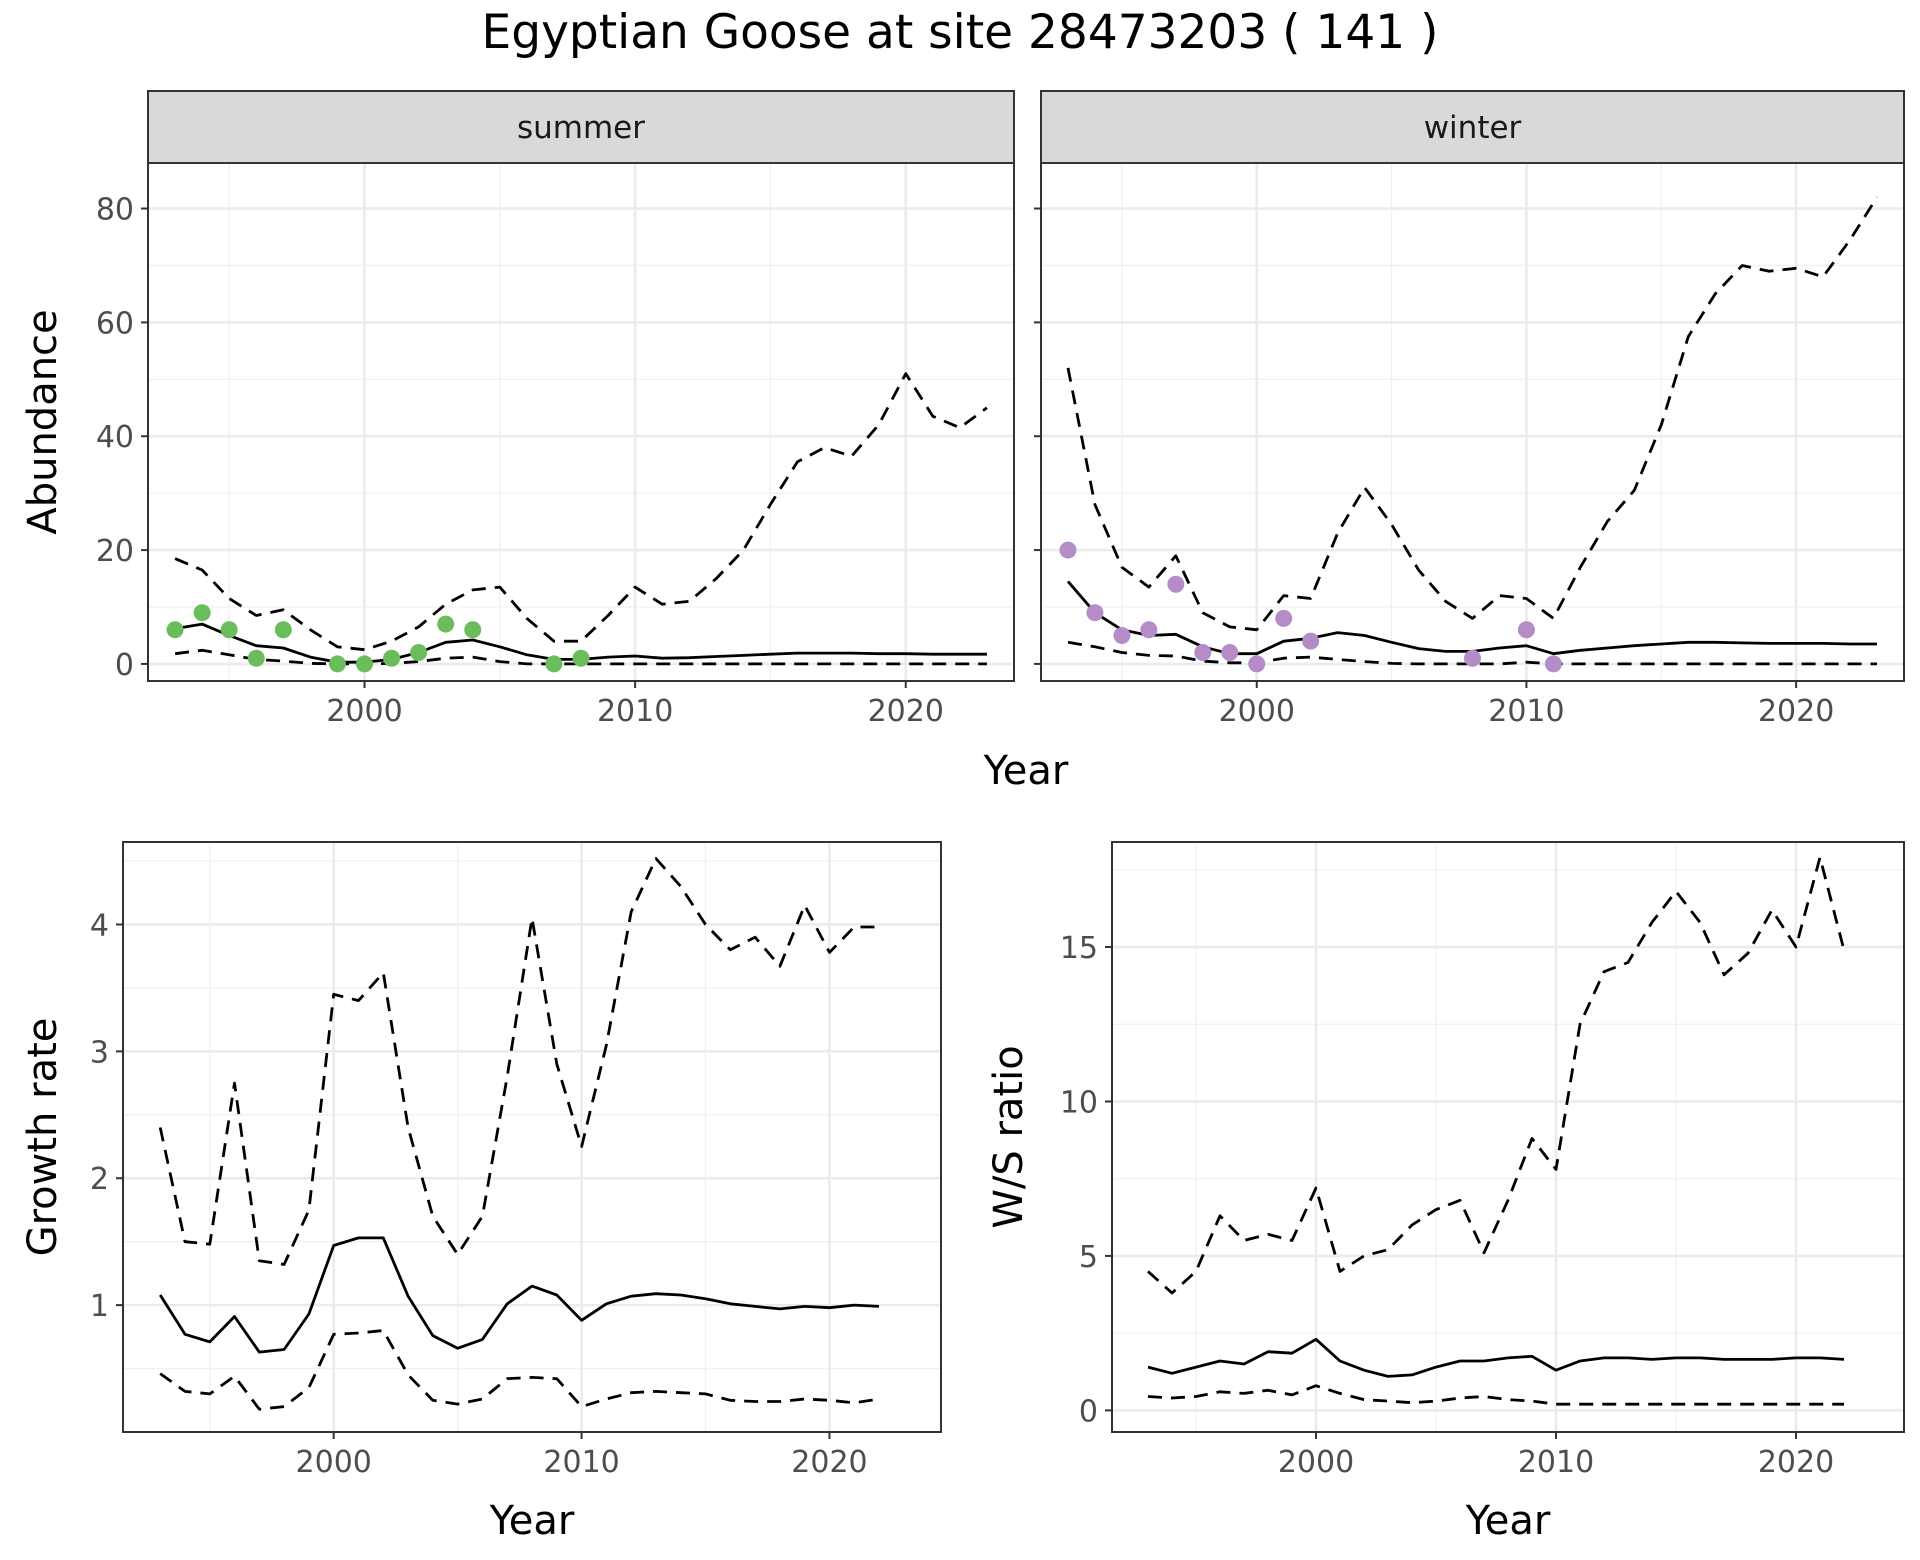  What do you see at coordinates (99, 1306) in the screenshot?
I see `y-tick-label: 1` at bounding box center [99, 1306].